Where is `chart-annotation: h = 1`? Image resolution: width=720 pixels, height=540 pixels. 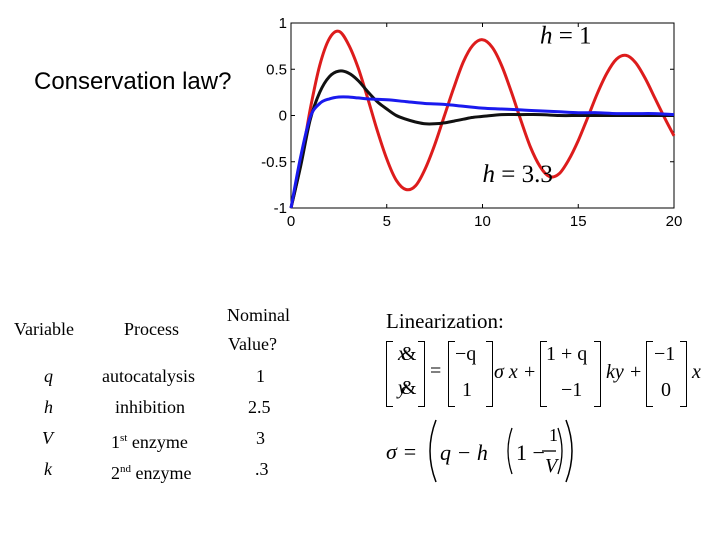 chart-annotation: h = 1 is located at coordinates (566, 35).